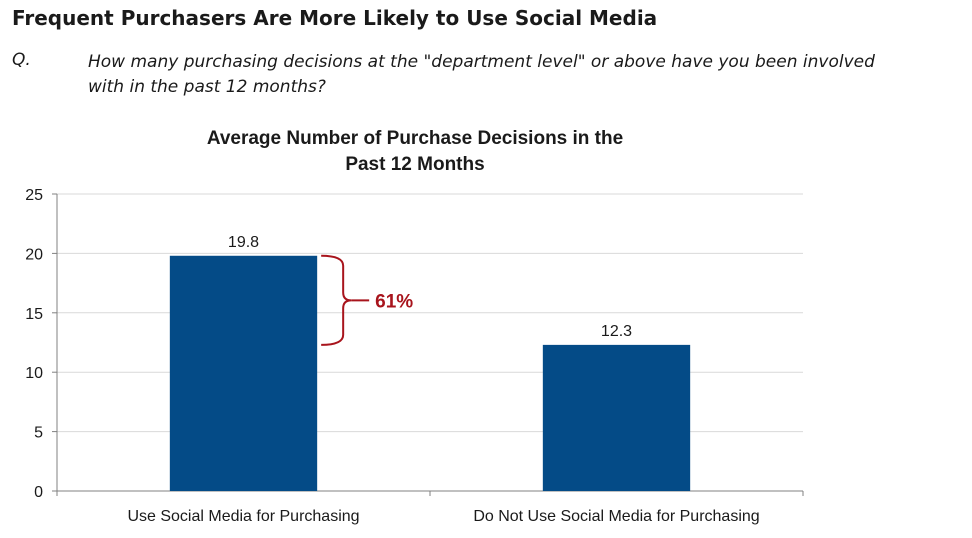 The width and height of the screenshot is (972, 538). Describe the element at coordinates (243, 516) in the screenshot. I see `x-tick-label: Use Social Media for Purchasing` at that location.